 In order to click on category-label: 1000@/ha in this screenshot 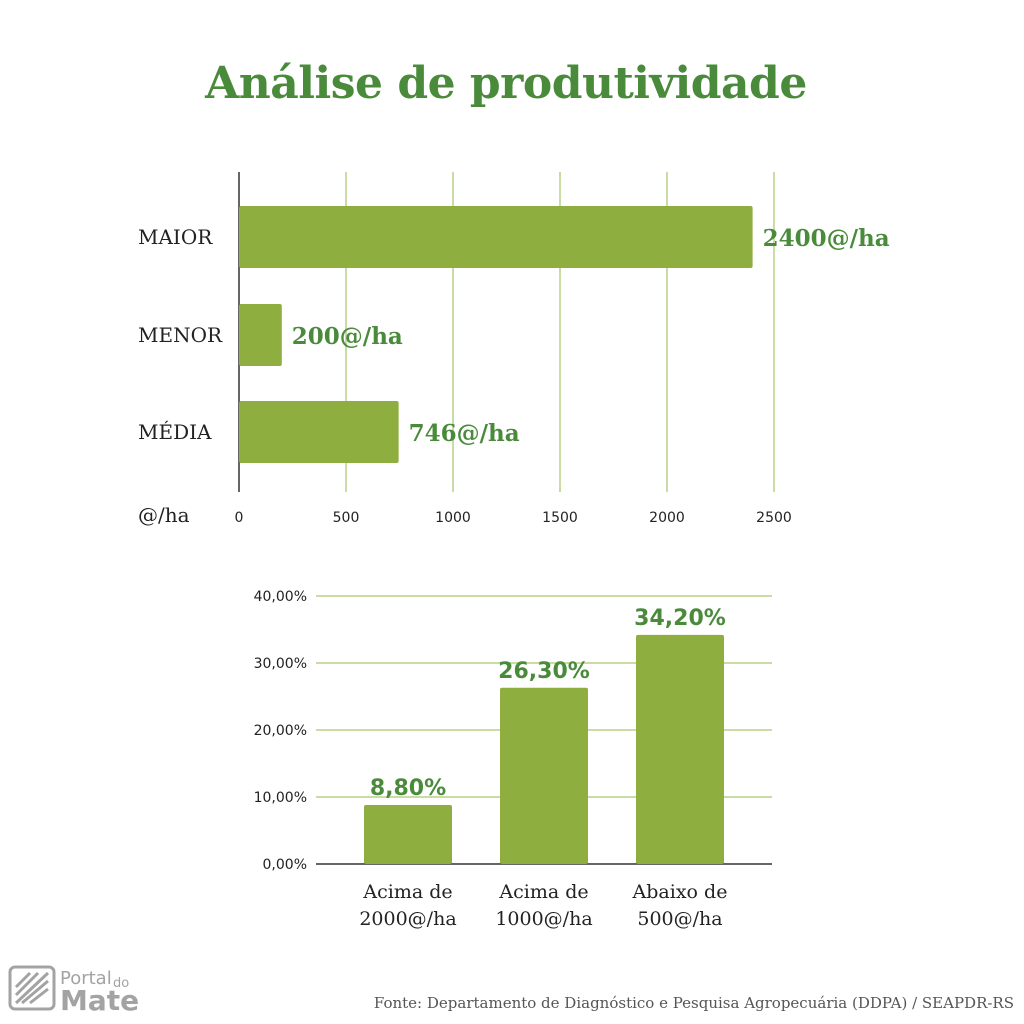, I will do `click(543, 919)`.